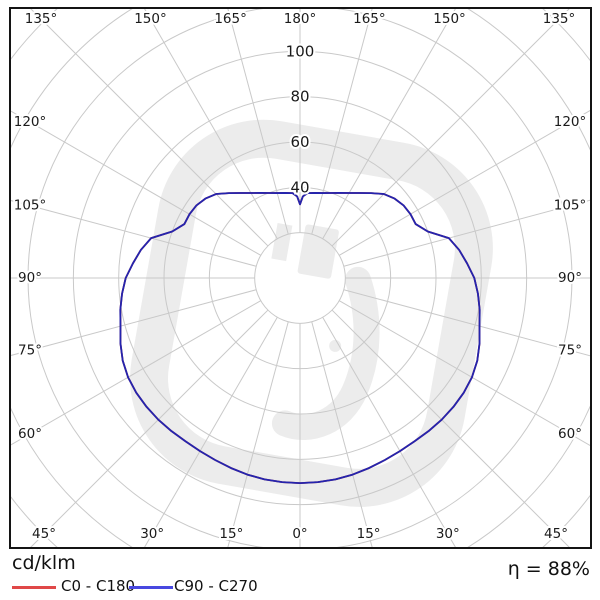 This screenshot has width=600, height=600. What do you see at coordinates (34, 587) in the screenshot?
I see `legend-line-c0-c180` at bounding box center [34, 587].